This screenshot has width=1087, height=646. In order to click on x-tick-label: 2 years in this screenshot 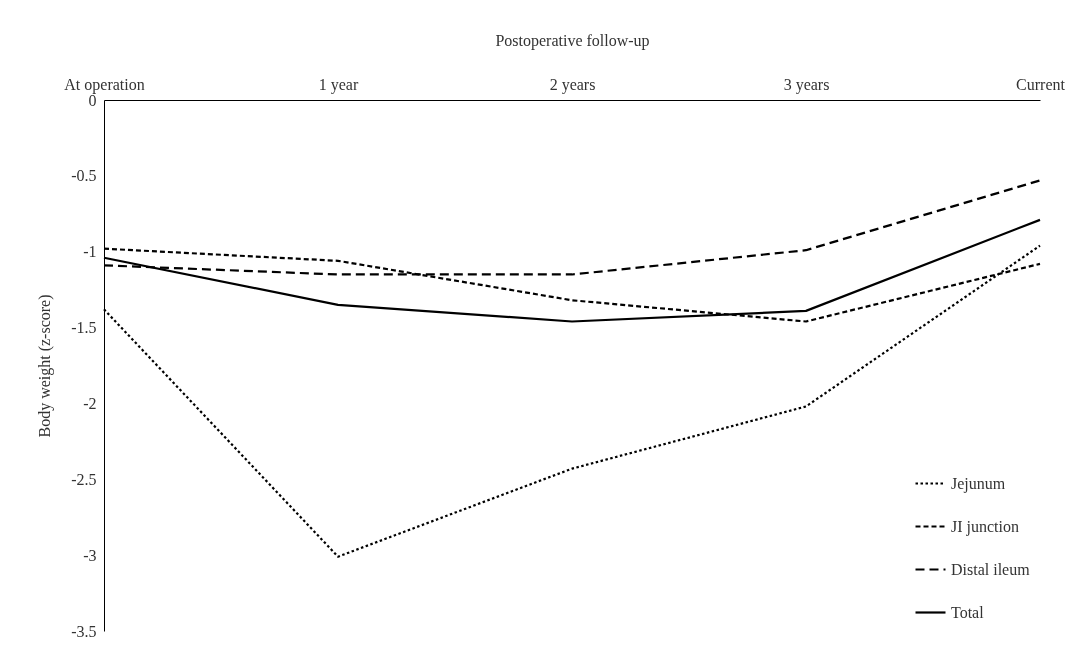, I will do `click(572, 84)`.